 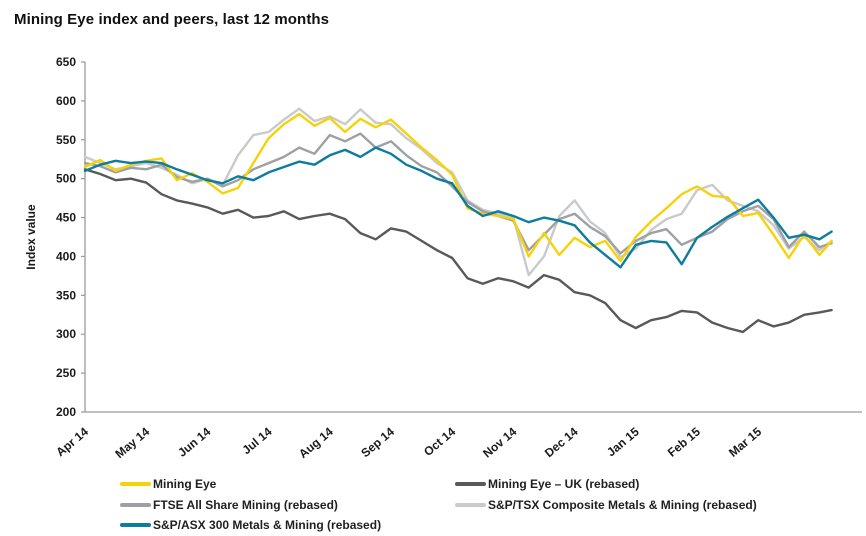 What do you see at coordinates (66, 295) in the screenshot?
I see `svg-text: 350` at bounding box center [66, 295].